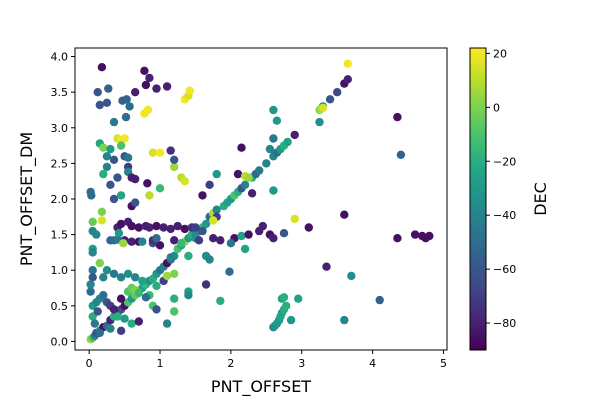 This screenshot has width=600, height=400. I want to click on colorbar-tick-label-1: 0, so click(496, 107).